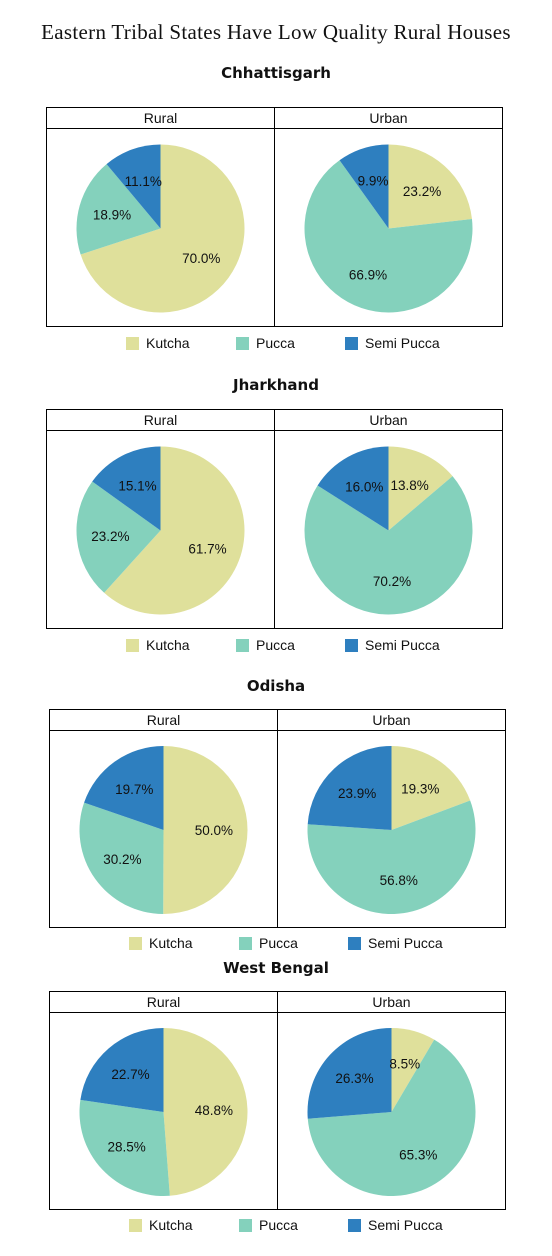  I want to click on slice-label: 28.5%, so click(127, 1146).